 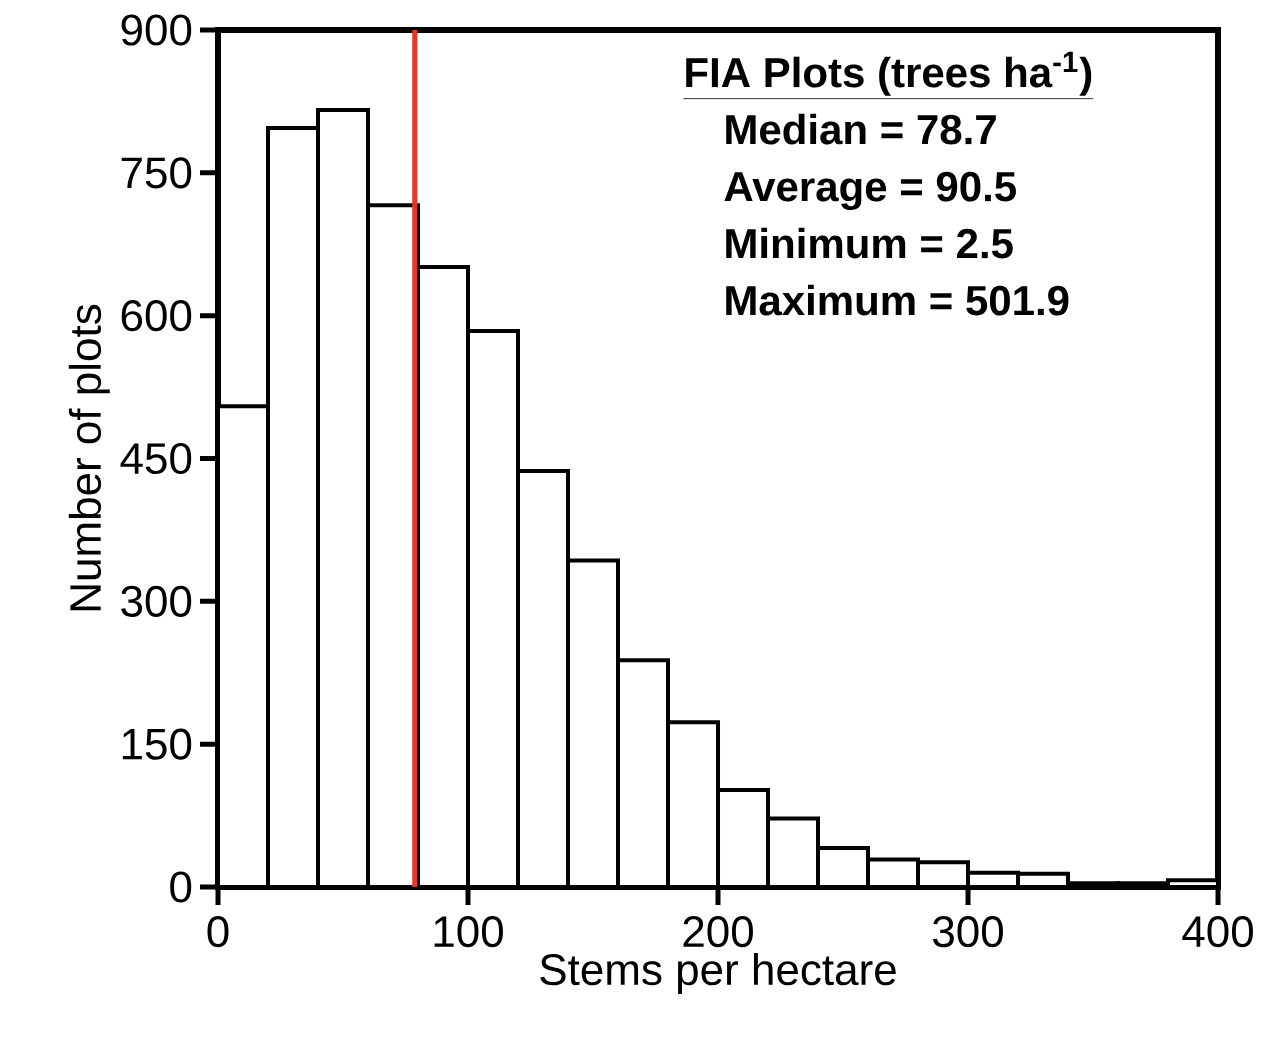 What do you see at coordinates (889, 73) in the screenshot?
I see `annotation: FIA Plots (trees ha$^{-1}$)` at bounding box center [889, 73].